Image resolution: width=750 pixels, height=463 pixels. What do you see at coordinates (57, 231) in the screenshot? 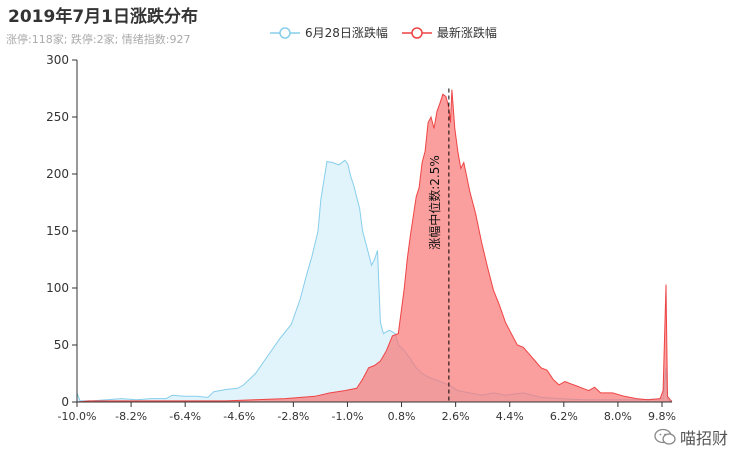
I see `y-tick-label: 150` at bounding box center [57, 231].